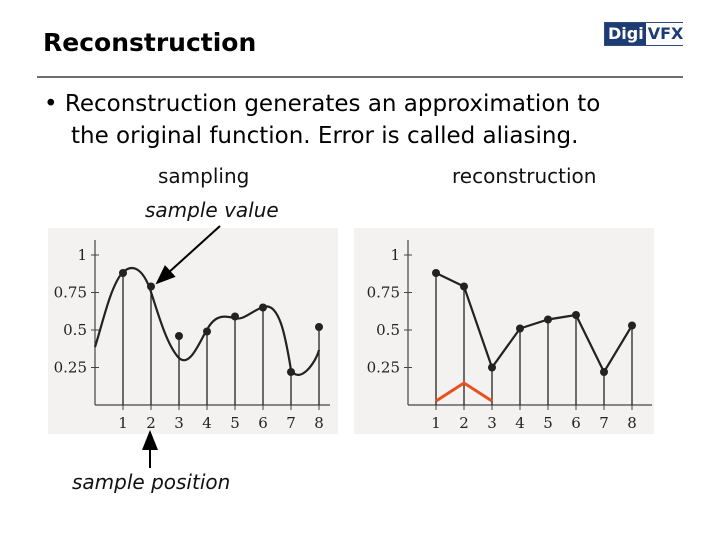  What do you see at coordinates (188, 255) in the screenshot?
I see `sample-value-arrow` at bounding box center [188, 255].